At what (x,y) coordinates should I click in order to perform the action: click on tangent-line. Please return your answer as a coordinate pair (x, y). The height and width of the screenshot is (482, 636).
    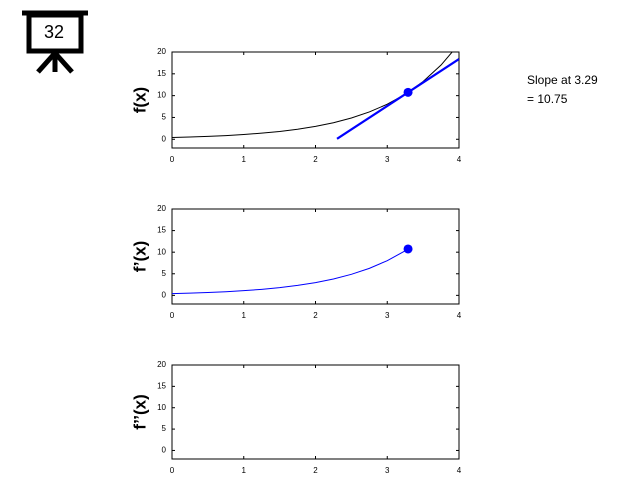
    Looking at the image, I should click on (397, 99).